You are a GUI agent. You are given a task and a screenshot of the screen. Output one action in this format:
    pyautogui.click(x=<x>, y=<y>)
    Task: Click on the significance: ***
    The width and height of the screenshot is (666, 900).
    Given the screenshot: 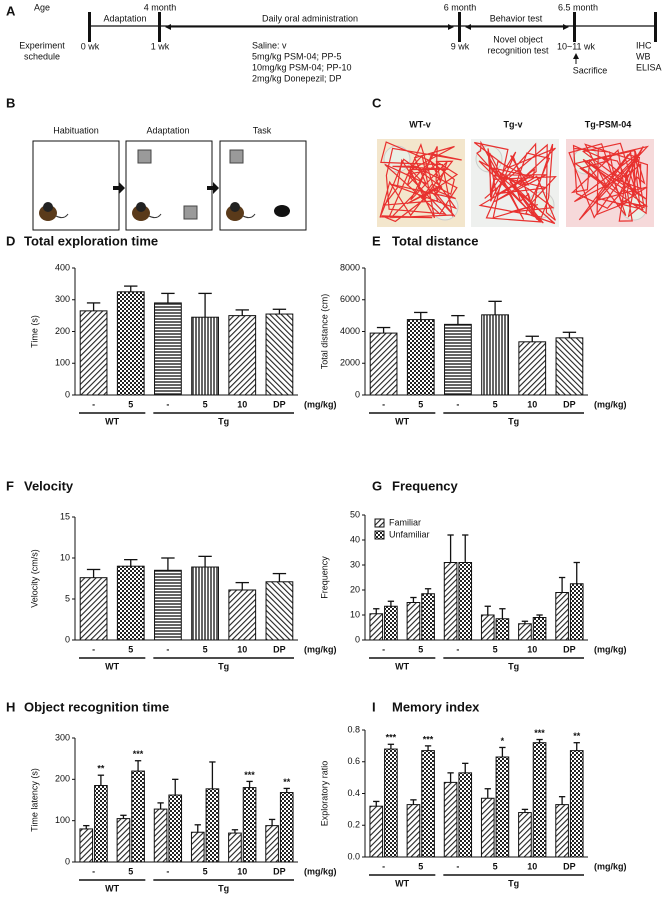 What is the action you would take?
    pyautogui.click(x=428, y=739)
    